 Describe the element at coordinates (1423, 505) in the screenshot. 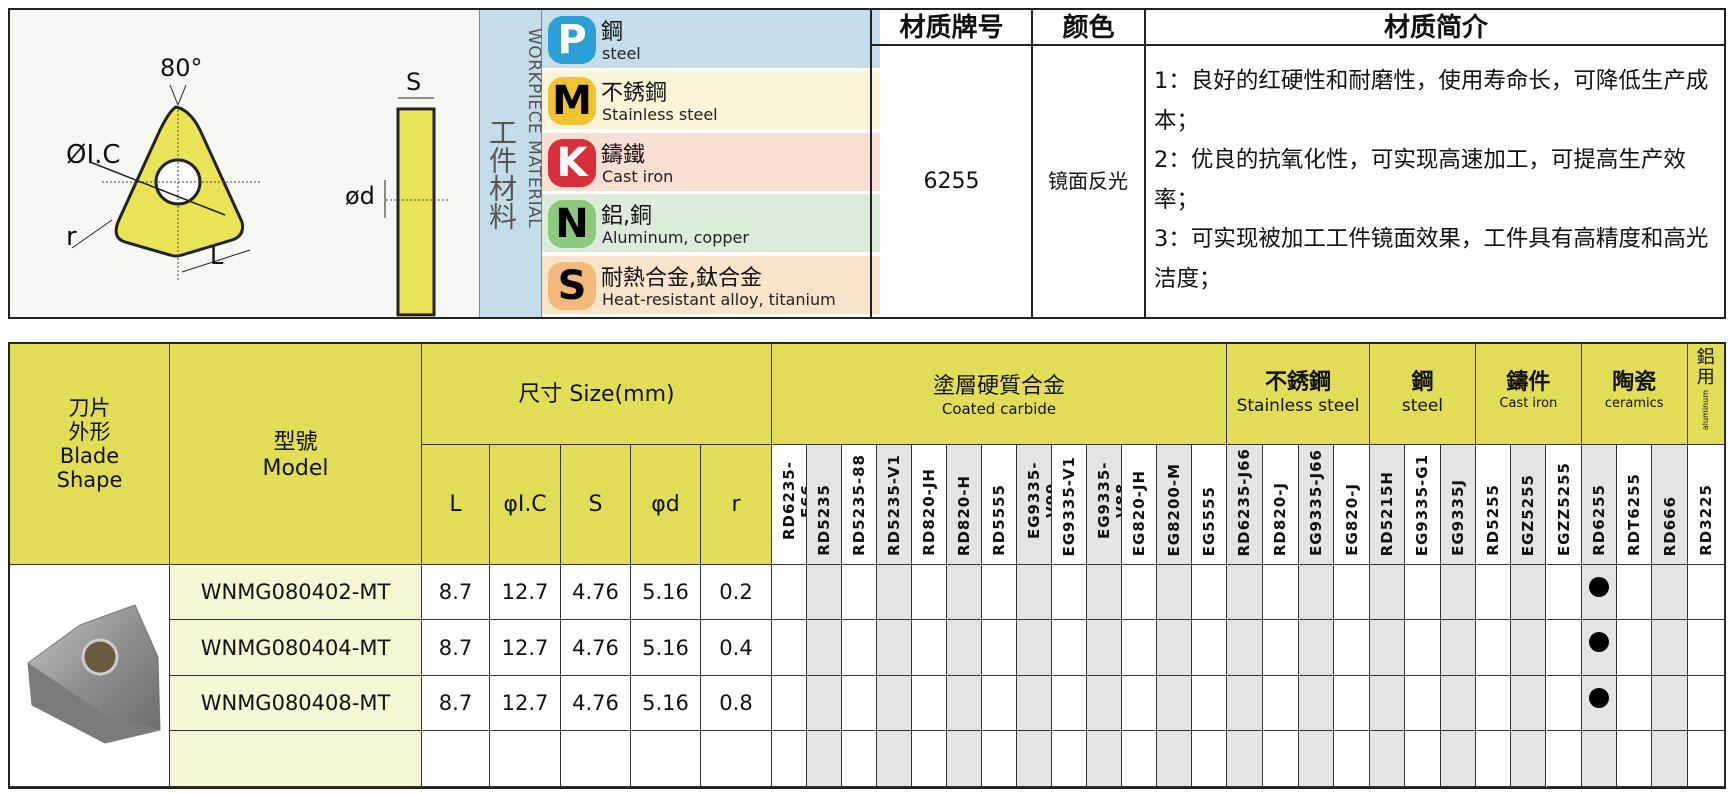

I see `grade-col-header: EG9335-G1` at that location.